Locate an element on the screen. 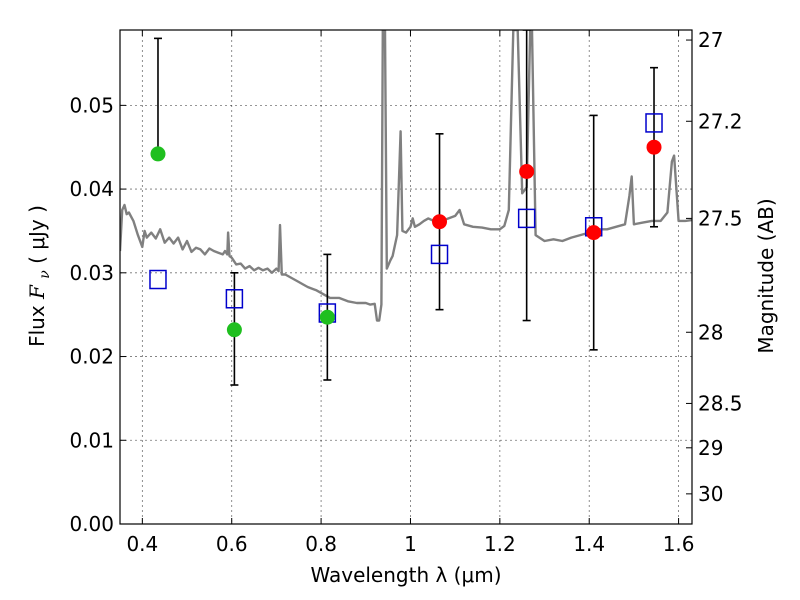 This screenshot has height=600, width=800. y2-tick-label: 28.5 is located at coordinates (720, 403).